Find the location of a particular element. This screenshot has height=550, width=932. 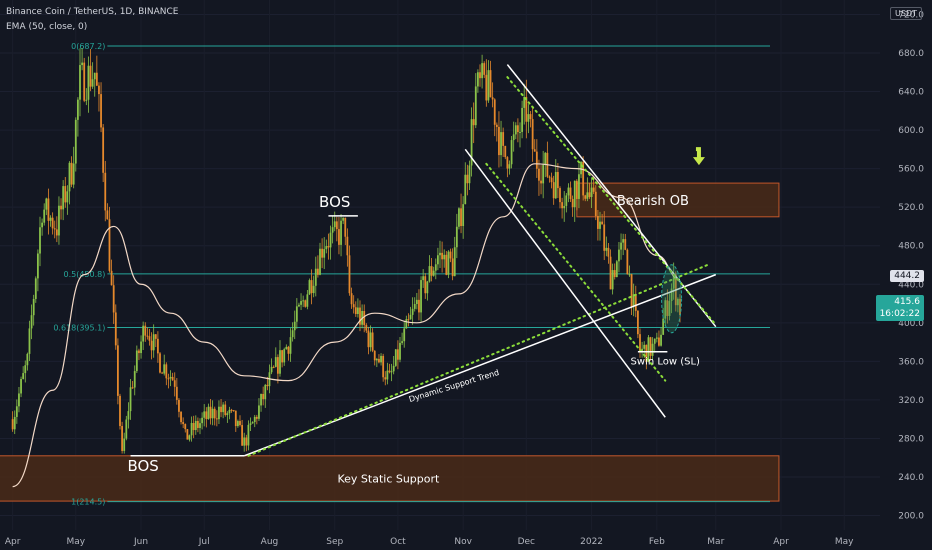

x-tick-label: Jun is located at coordinates (140, 542).